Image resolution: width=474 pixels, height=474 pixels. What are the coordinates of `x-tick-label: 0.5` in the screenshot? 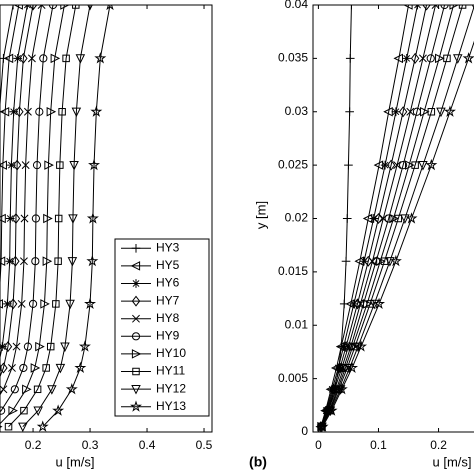 It's located at (204, 445).